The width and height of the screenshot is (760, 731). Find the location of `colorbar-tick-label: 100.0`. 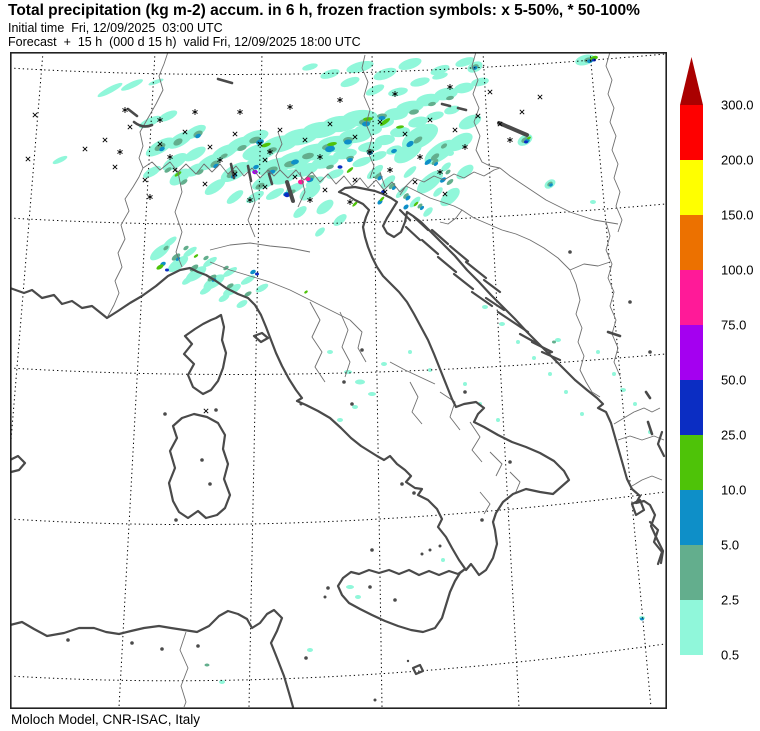

colorbar-tick-label: 100.0 is located at coordinates (737, 270).